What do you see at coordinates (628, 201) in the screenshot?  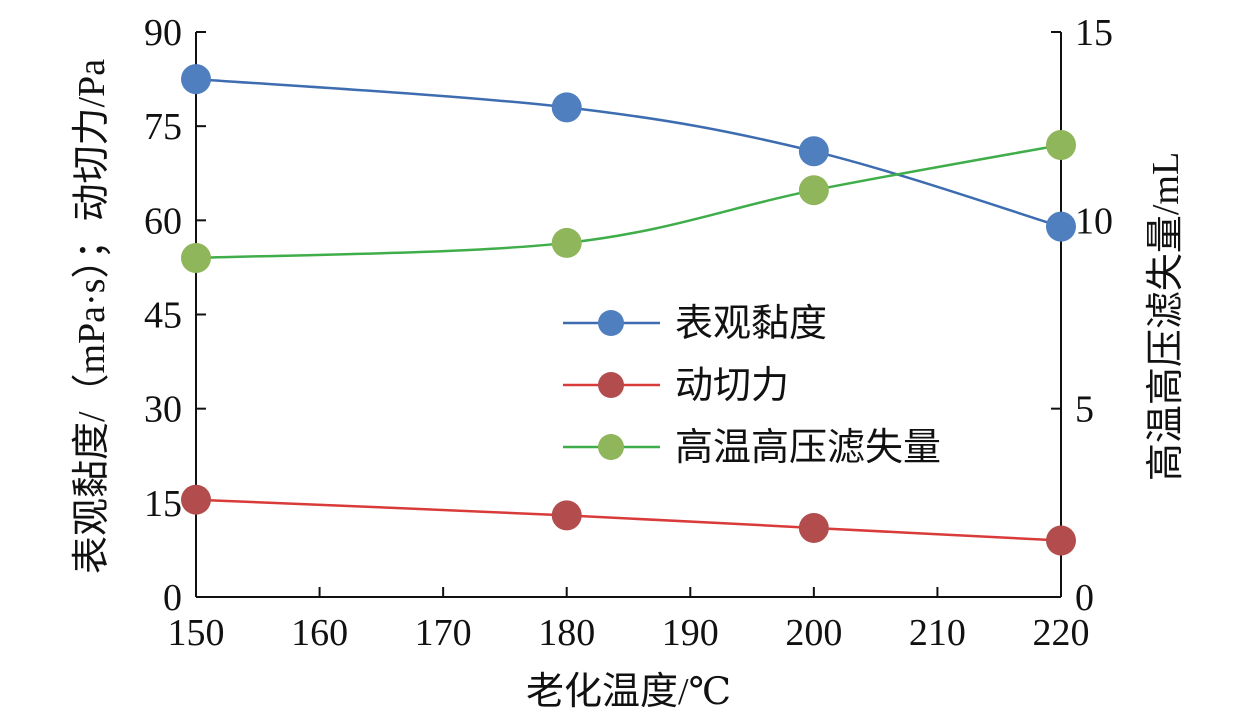 I see `series-line-hthp-filtration-loss` at bounding box center [628, 201].